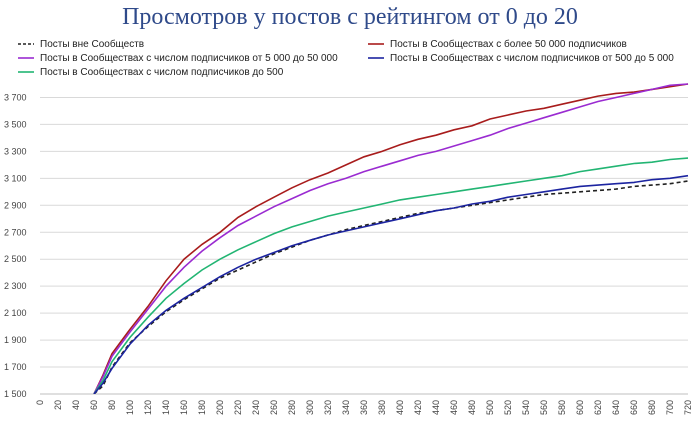 The image size is (700, 426). I want to click on y-tick-label: 2 700, so click(15, 232).